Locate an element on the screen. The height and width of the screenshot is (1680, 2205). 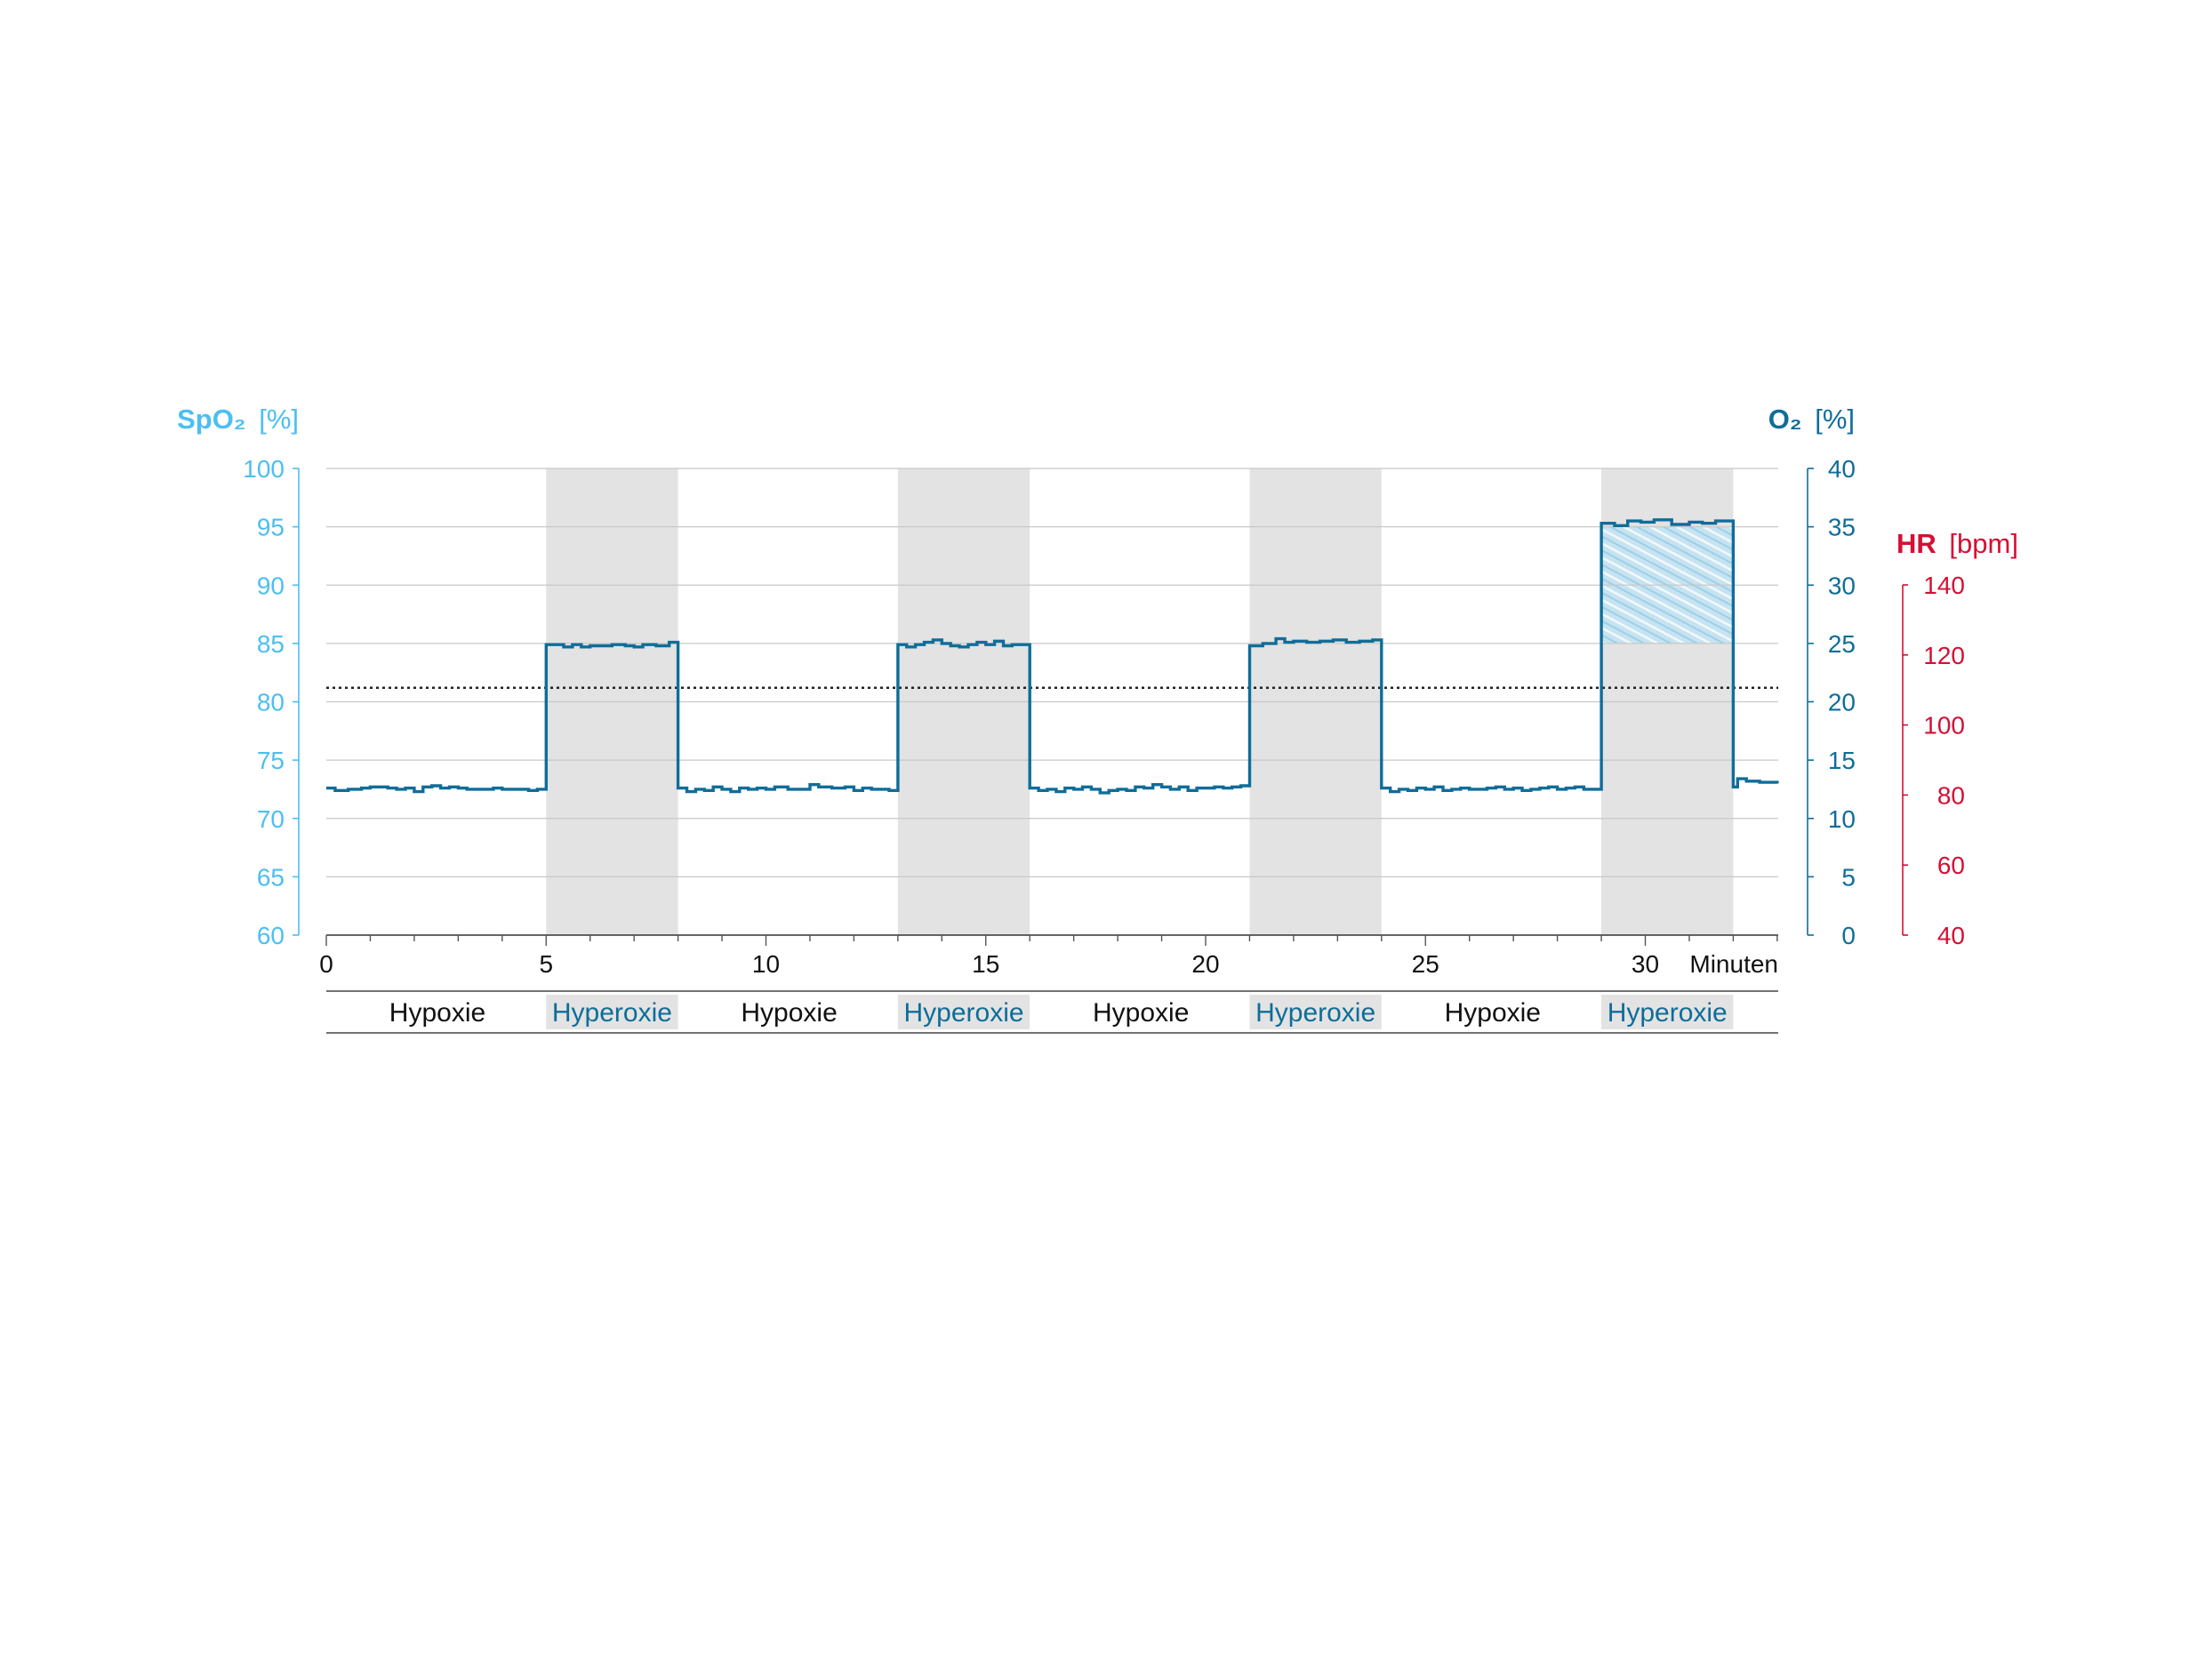
x-tick-label: 10 is located at coordinates (766, 964).